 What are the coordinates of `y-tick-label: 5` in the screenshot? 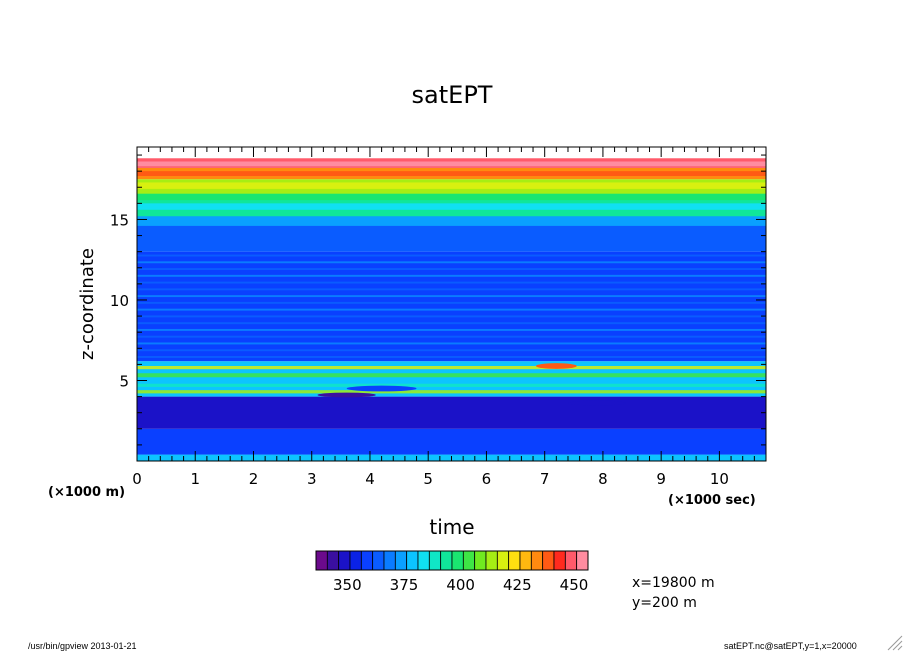 It's located at (124, 381).